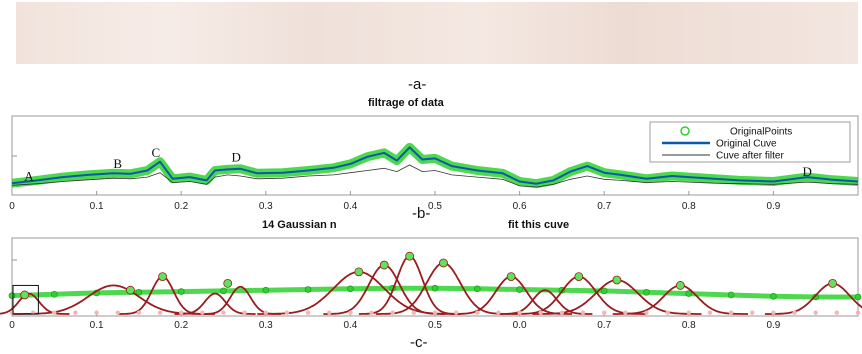  I want to click on chart2-xtick-label: 0.3, so click(266, 325).